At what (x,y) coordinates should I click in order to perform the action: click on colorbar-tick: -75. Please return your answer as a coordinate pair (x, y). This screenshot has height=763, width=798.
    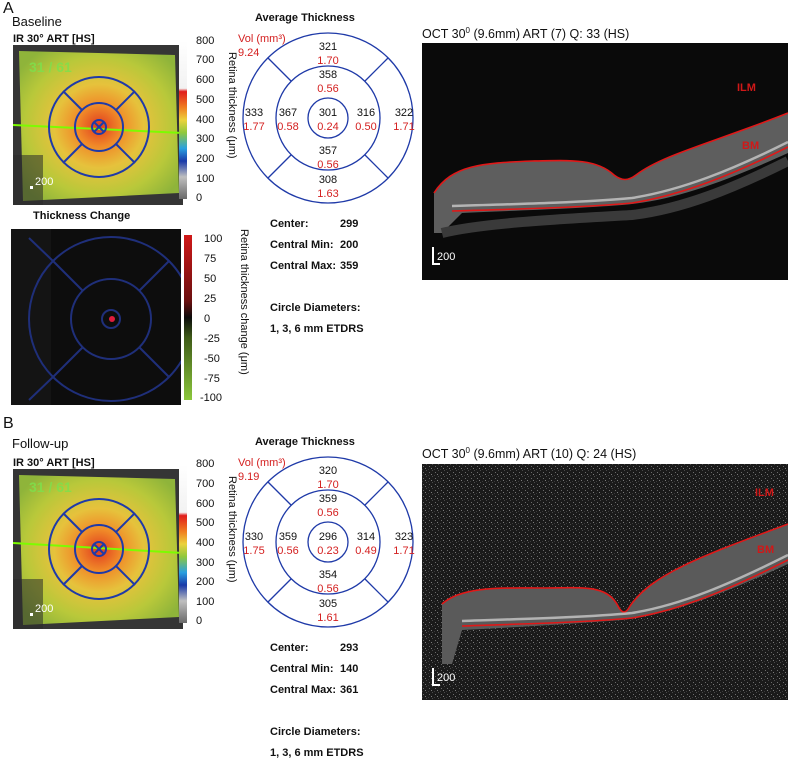
    Looking at the image, I should click on (212, 379).